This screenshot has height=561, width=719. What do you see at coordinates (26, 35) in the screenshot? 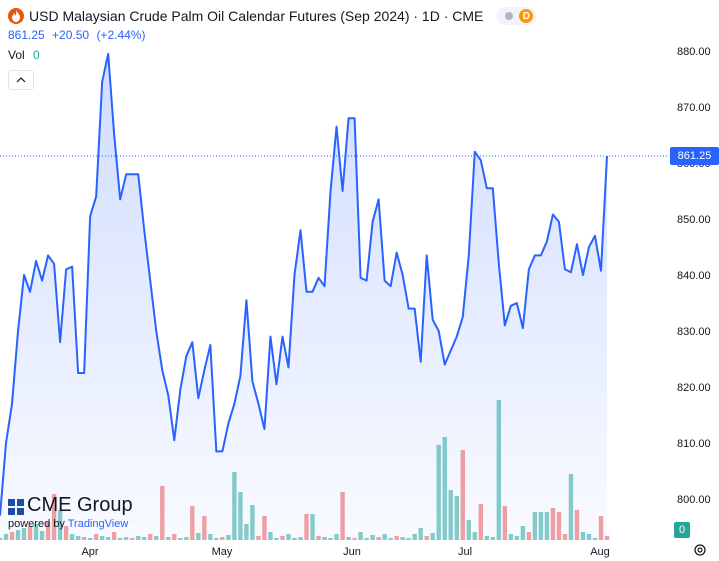
I see `last-price: 861.25` at bounding box center [26, 35].